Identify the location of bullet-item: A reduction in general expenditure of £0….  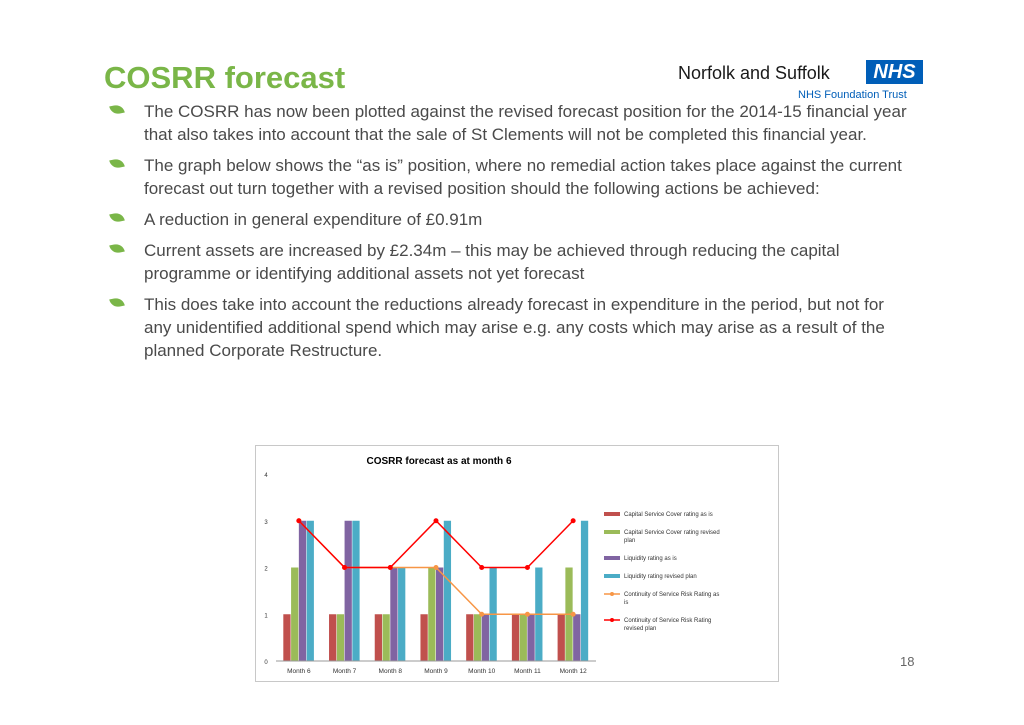
(508, 219).